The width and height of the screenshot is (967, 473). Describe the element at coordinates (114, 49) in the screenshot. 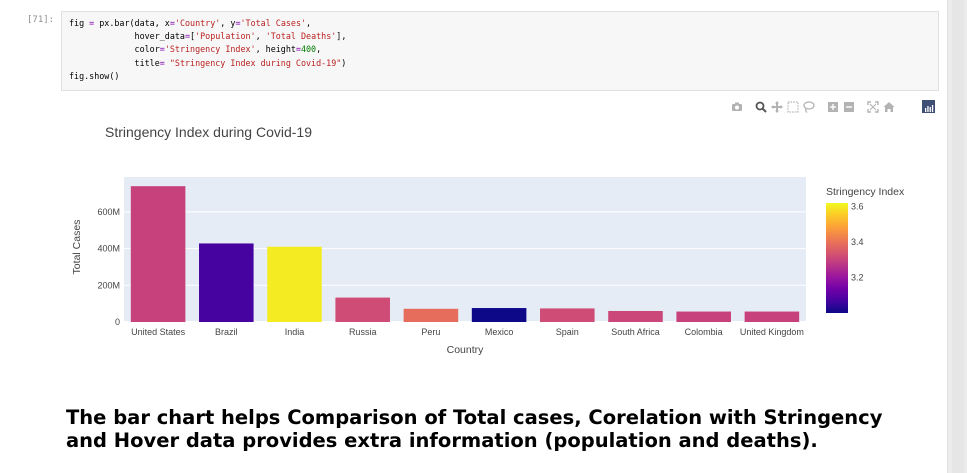

I see `code-token: color` at that location.